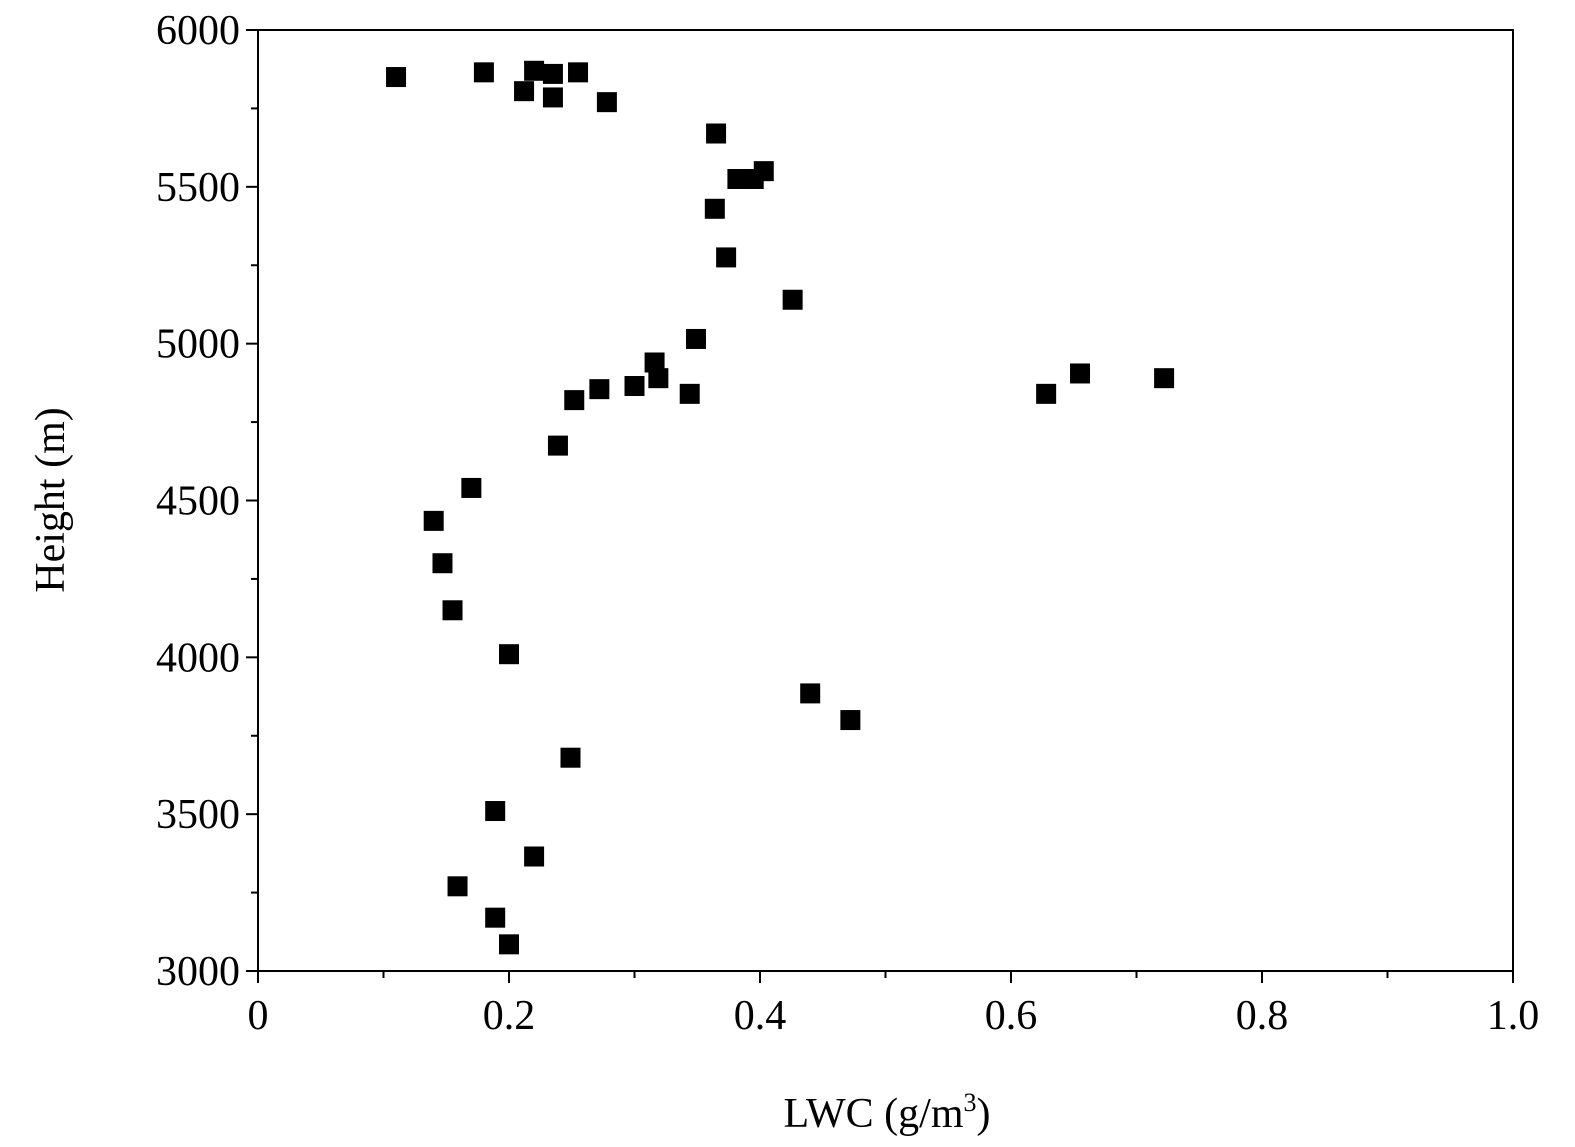 The image size is (1575, 1147). What do you see at coordinates (198, 972) in the screenshot?
I see `y-tick-label: 3000` at bounding box center [198, 972].